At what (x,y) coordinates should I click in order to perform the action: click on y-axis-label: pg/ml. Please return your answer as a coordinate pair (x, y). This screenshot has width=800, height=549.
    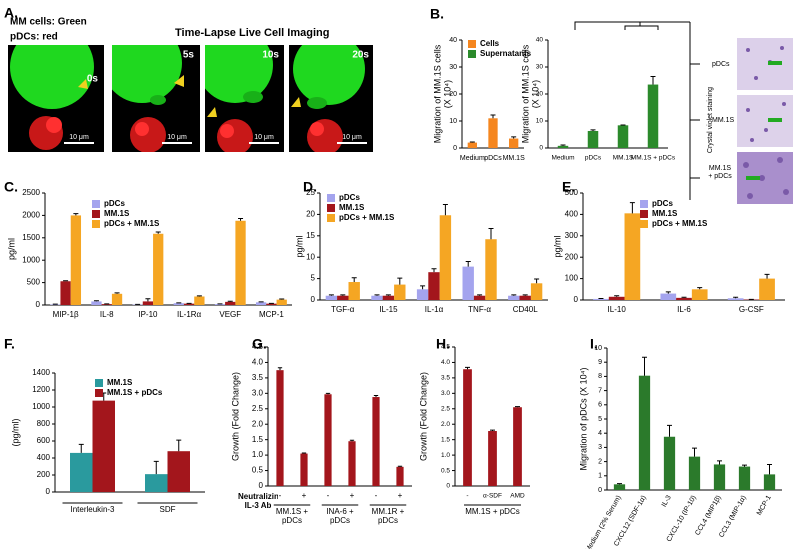
    Looking at the image, I should click on (11, 249).